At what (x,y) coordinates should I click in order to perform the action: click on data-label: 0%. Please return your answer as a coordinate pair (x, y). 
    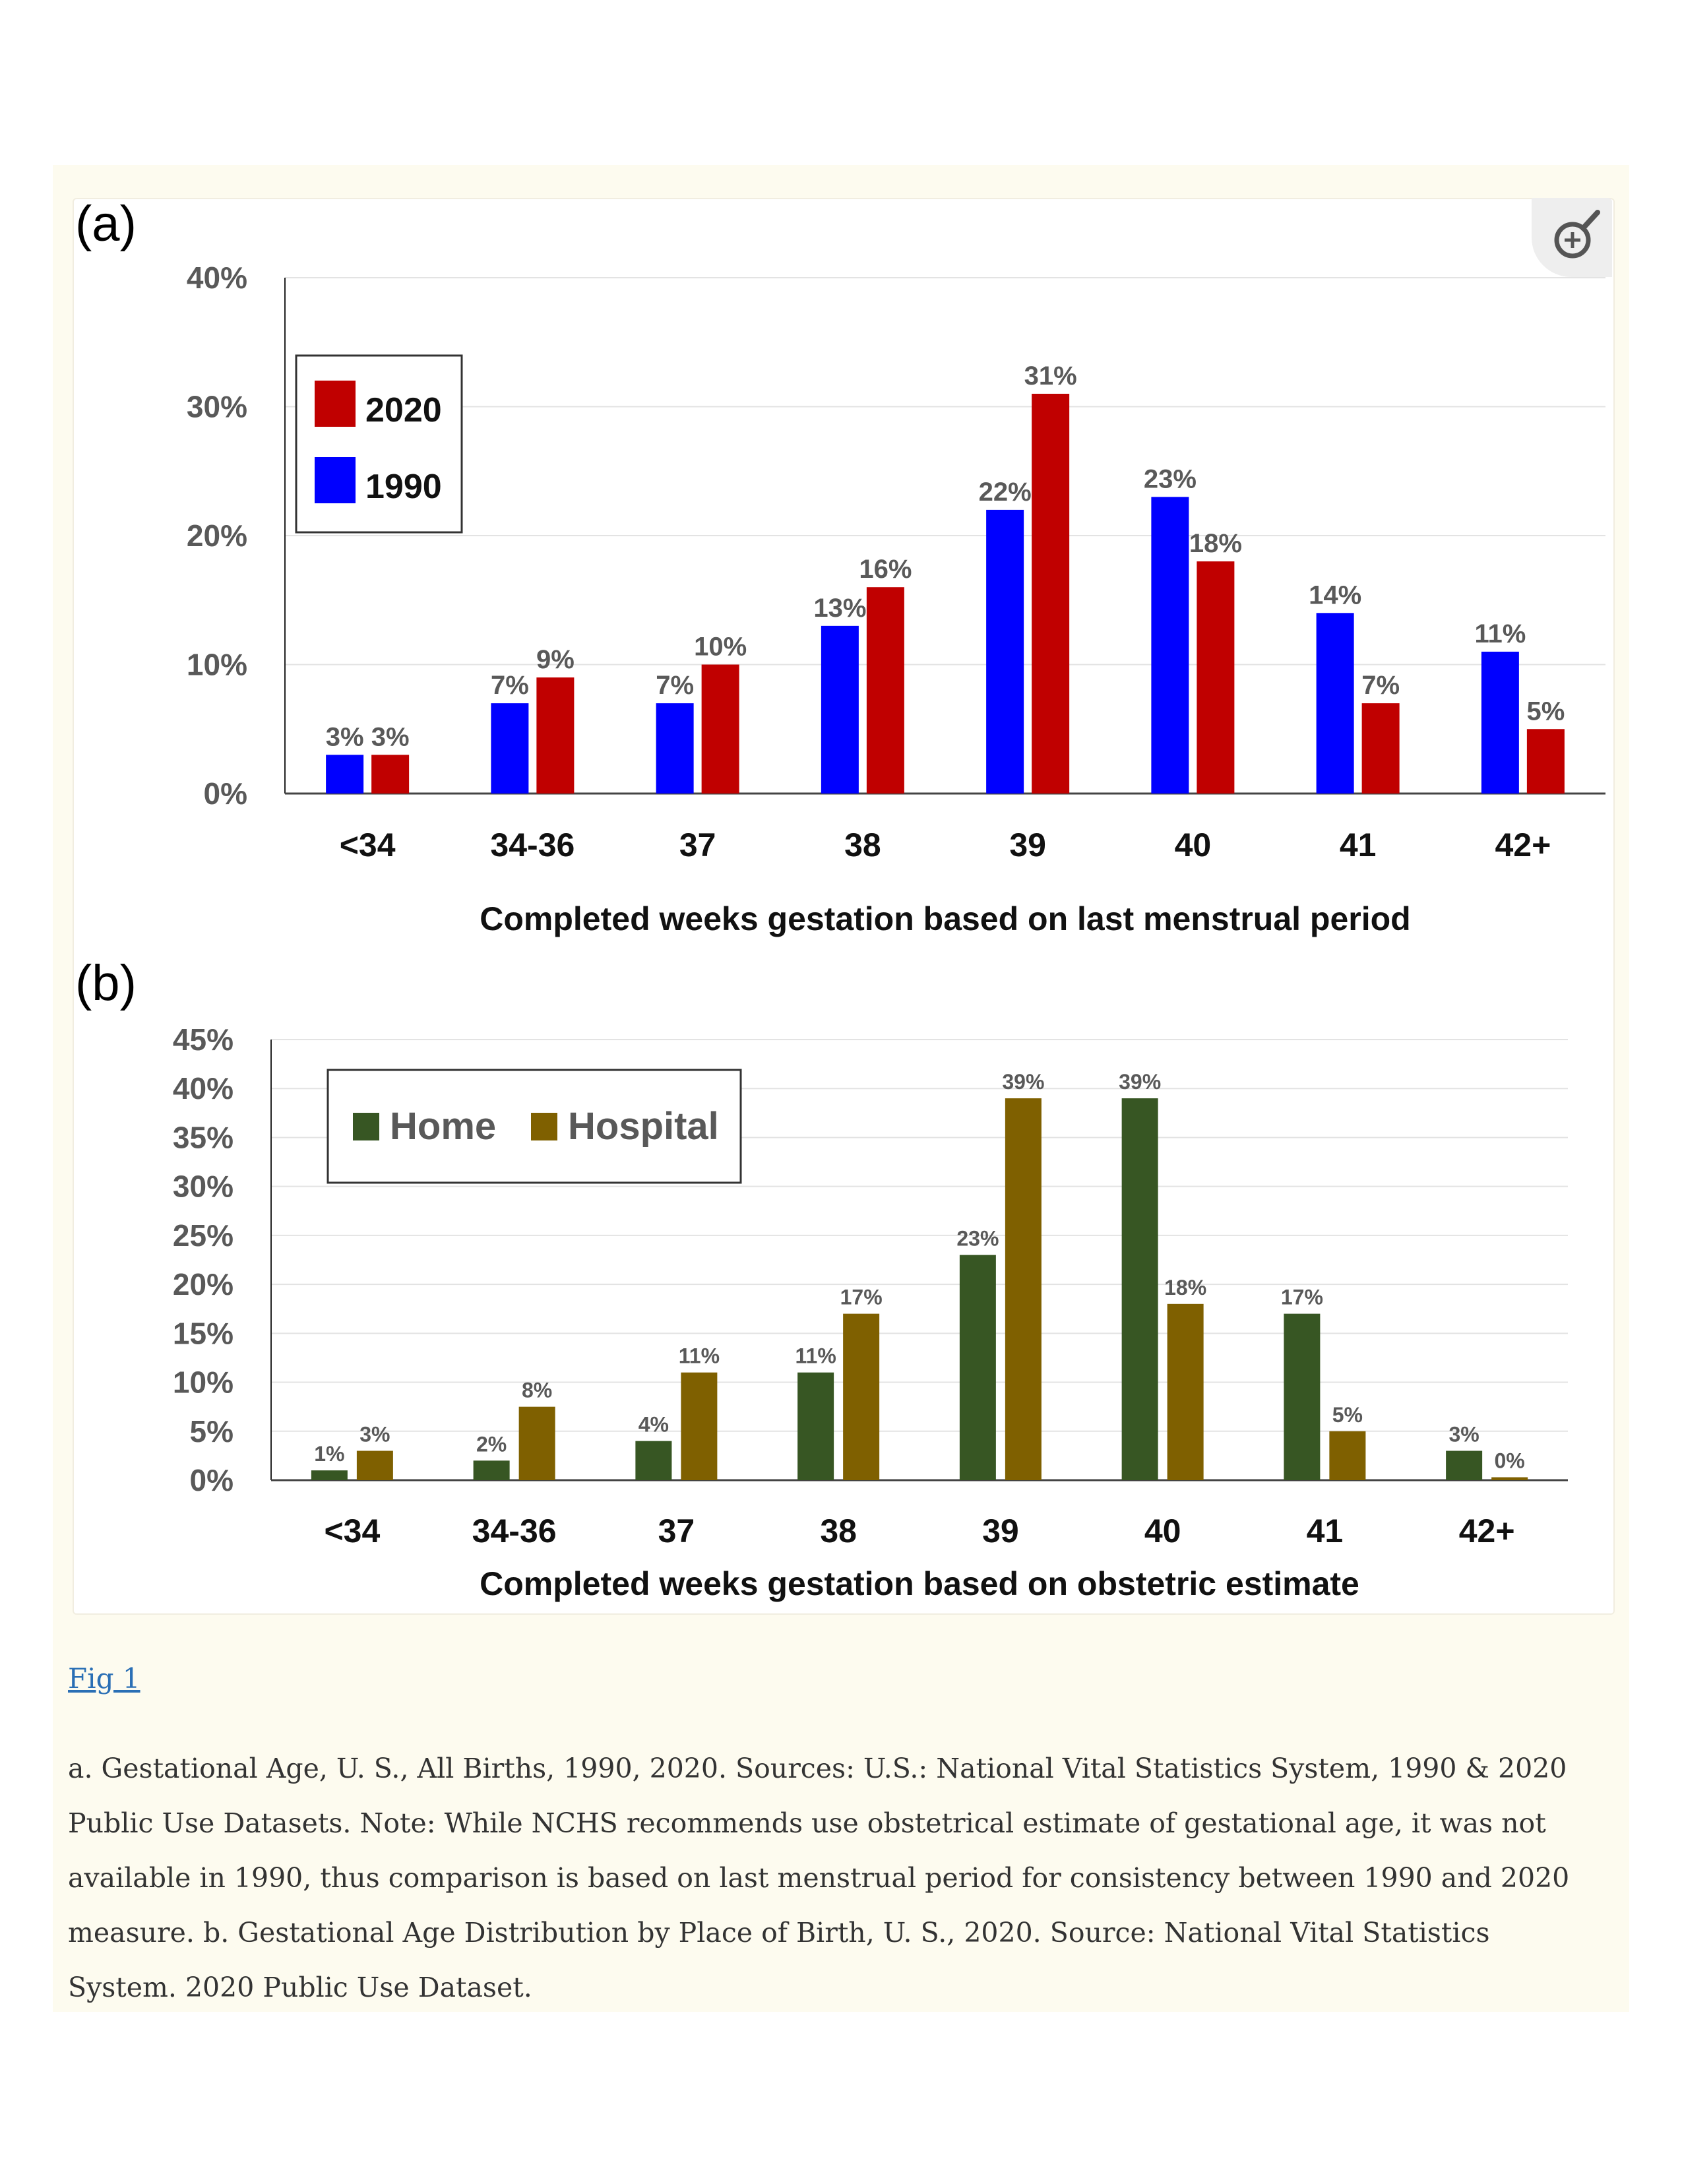
    Looking at the image, I should click on (1510, 1461).